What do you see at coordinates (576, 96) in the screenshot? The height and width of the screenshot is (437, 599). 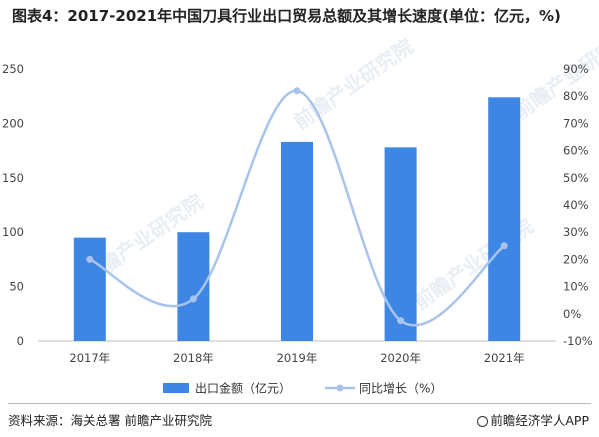 I see `y-right-tick-label: 80%` at bounding box center [576, 96].